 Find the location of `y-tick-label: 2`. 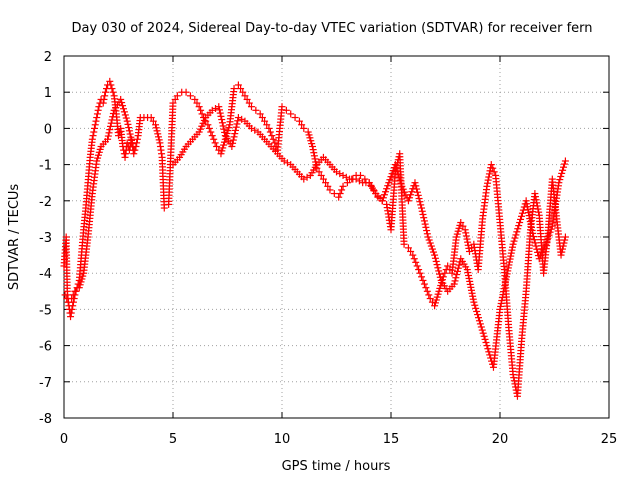

y-tick-label: 2 is located at coordinates (48, 57).